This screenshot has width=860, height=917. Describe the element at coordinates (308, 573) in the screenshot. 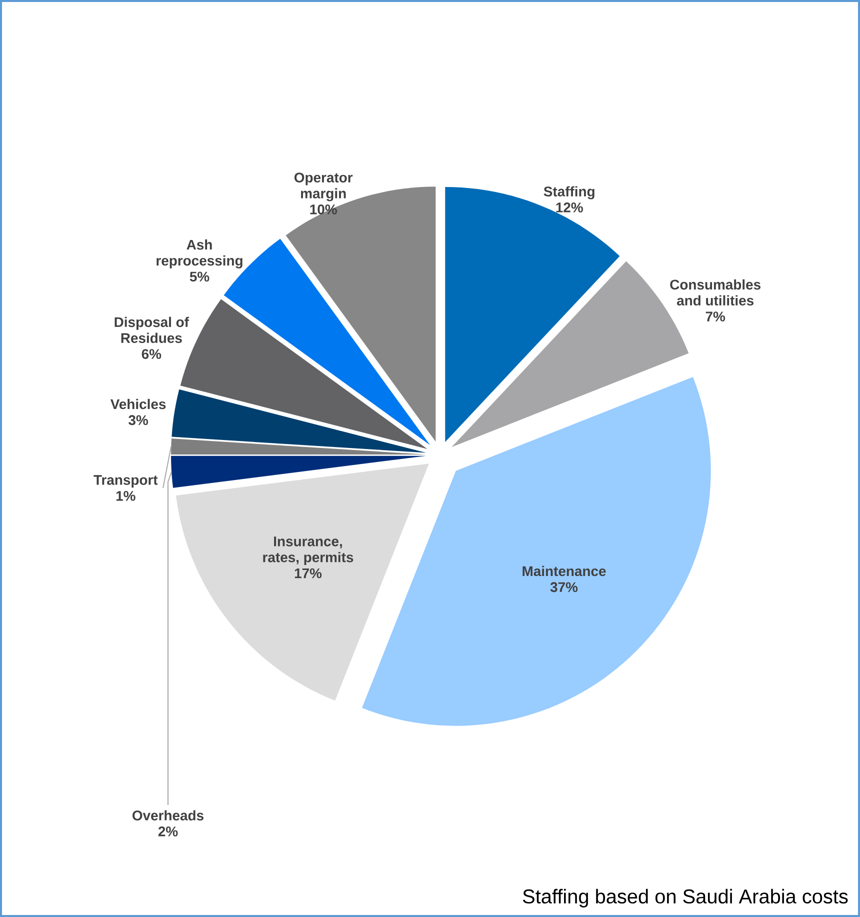

I see `data-label: 17%` at that location.